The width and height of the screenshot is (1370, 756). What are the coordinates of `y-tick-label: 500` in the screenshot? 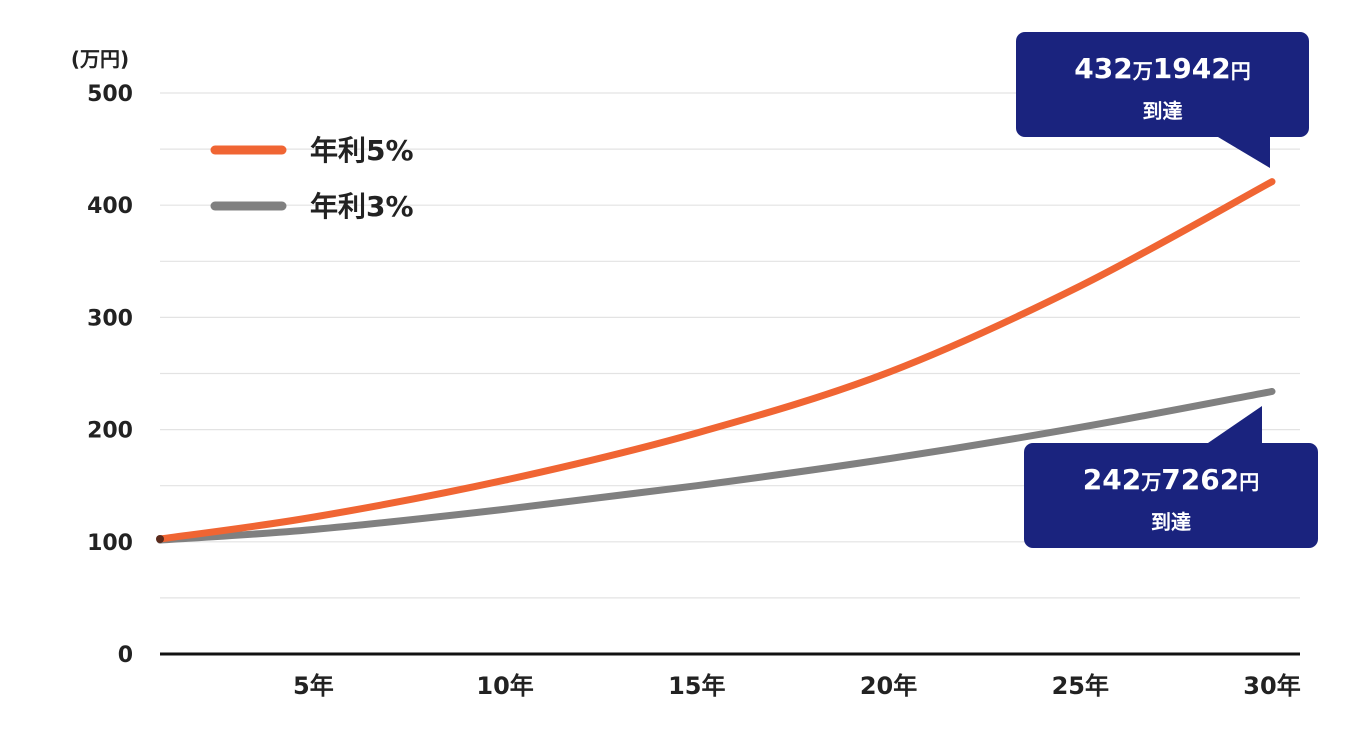 It's located at (110, 94).